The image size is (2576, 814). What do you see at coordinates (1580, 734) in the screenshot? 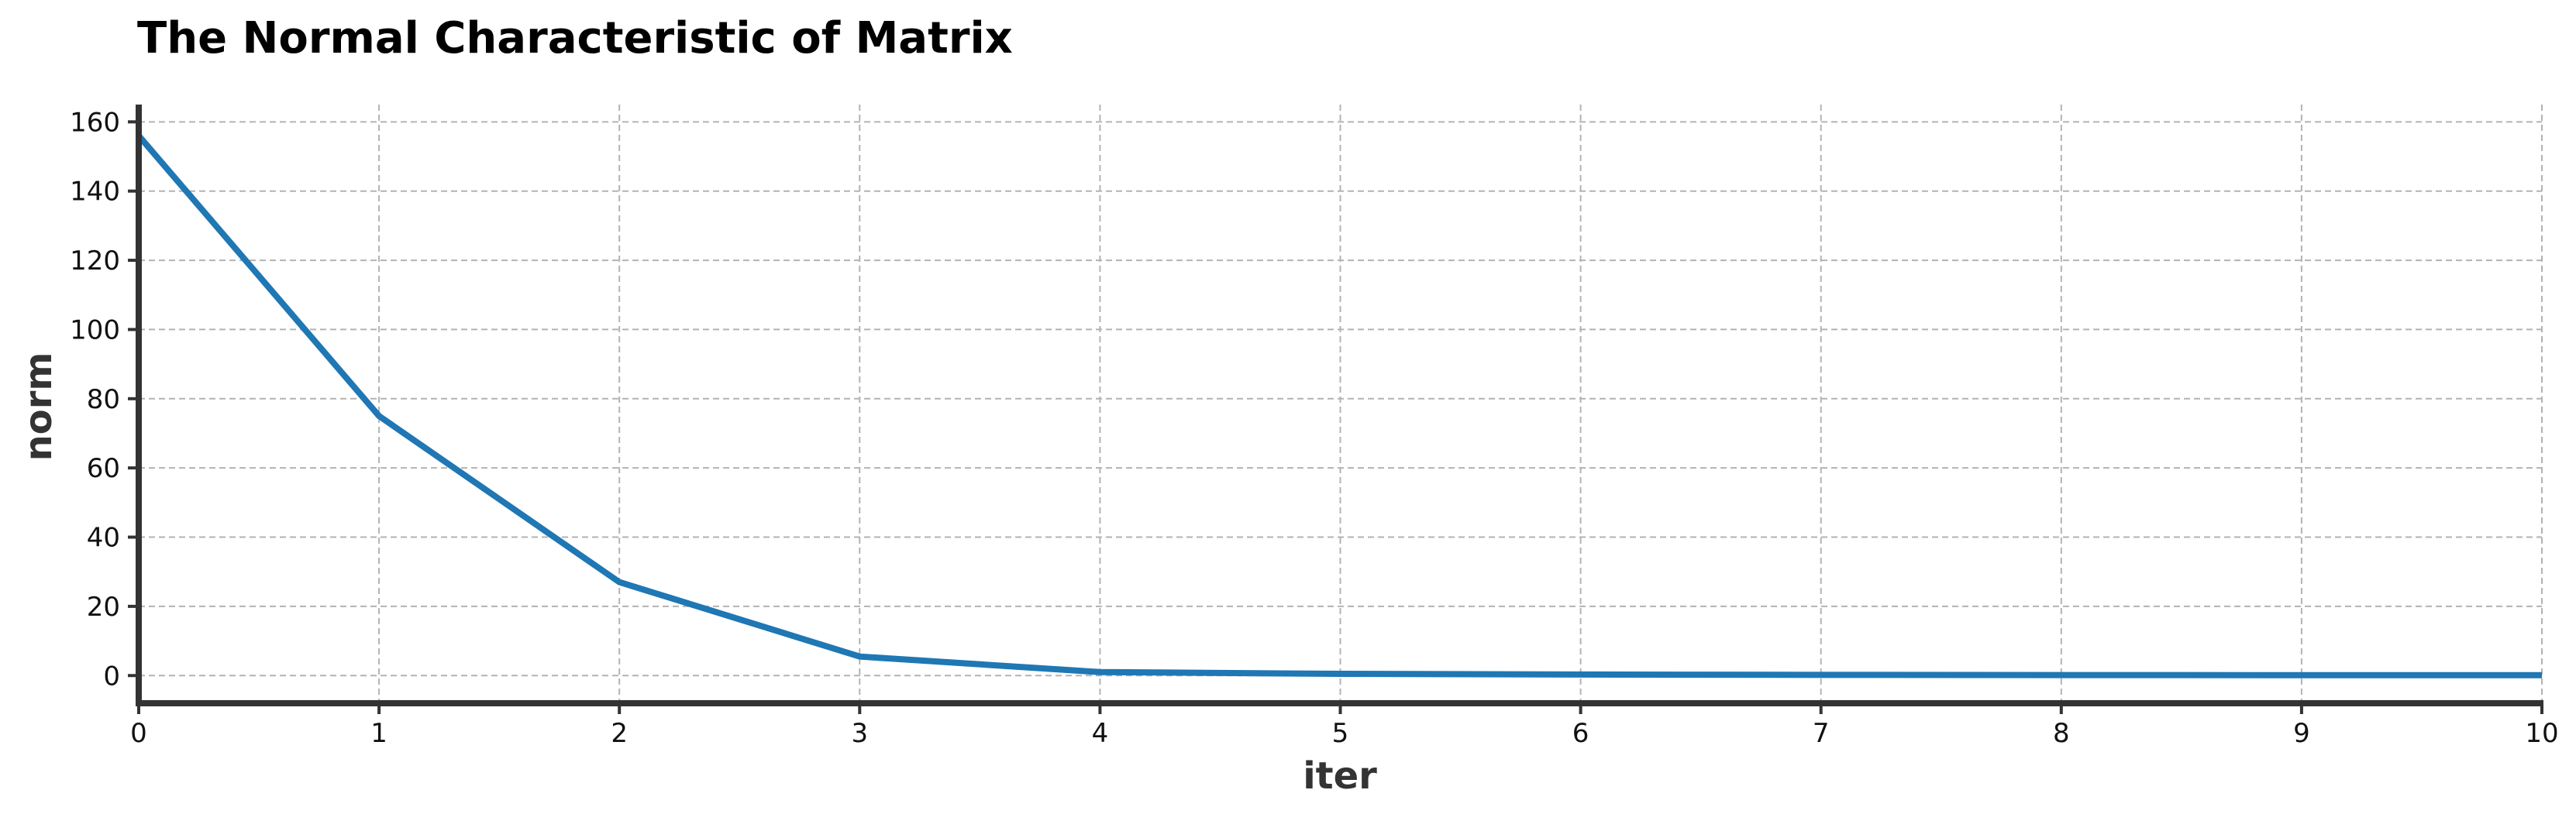
I see `x-tick-label: 6` at bounding box center [1580, 734].